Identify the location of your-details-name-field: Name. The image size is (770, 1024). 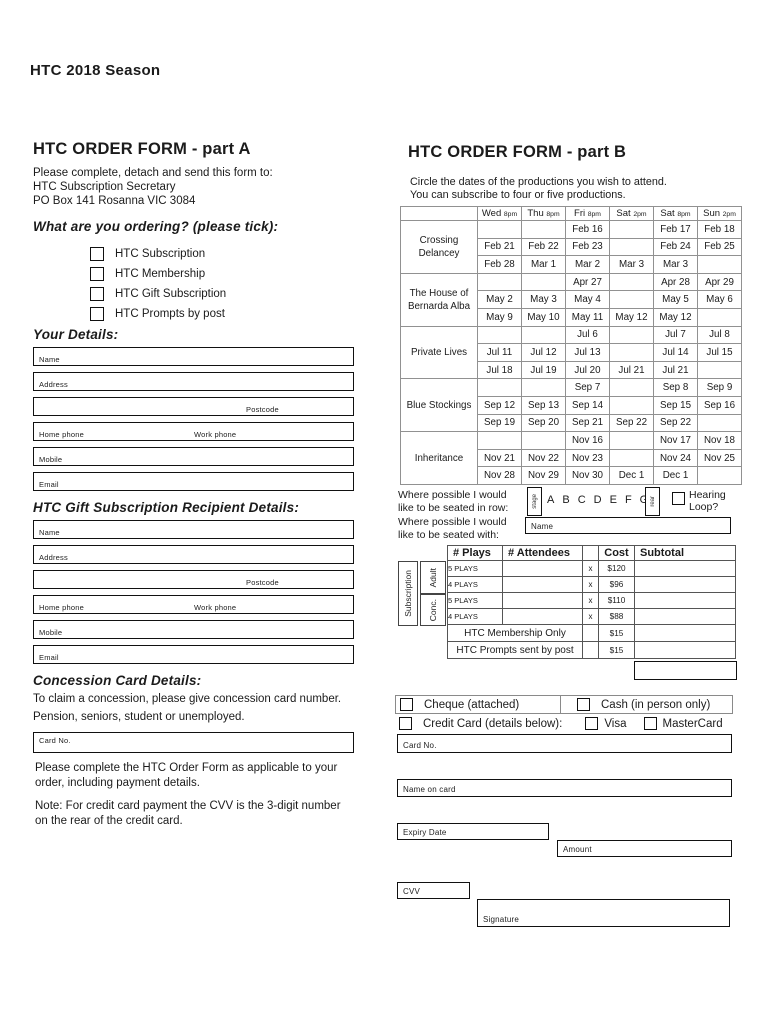
(193, 356).